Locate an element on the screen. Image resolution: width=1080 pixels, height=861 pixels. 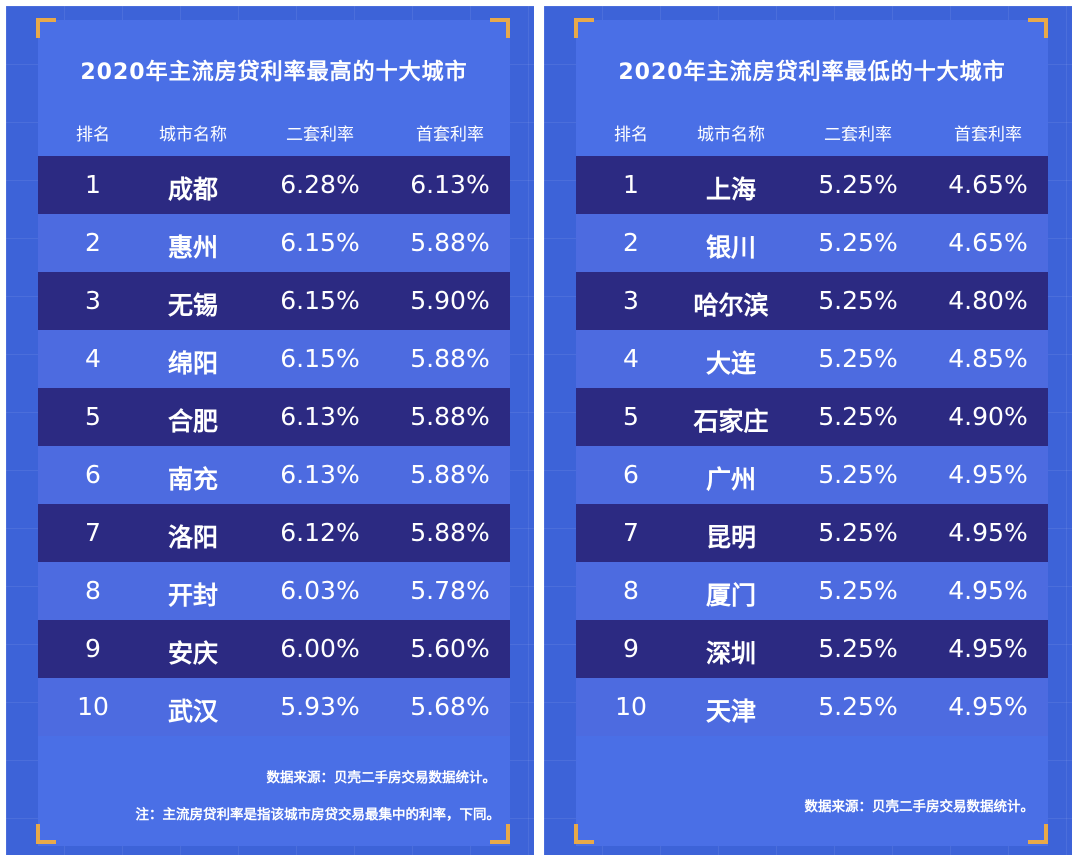
second-home-rate-cell: 6.00% is located at coordinates (320, 648).